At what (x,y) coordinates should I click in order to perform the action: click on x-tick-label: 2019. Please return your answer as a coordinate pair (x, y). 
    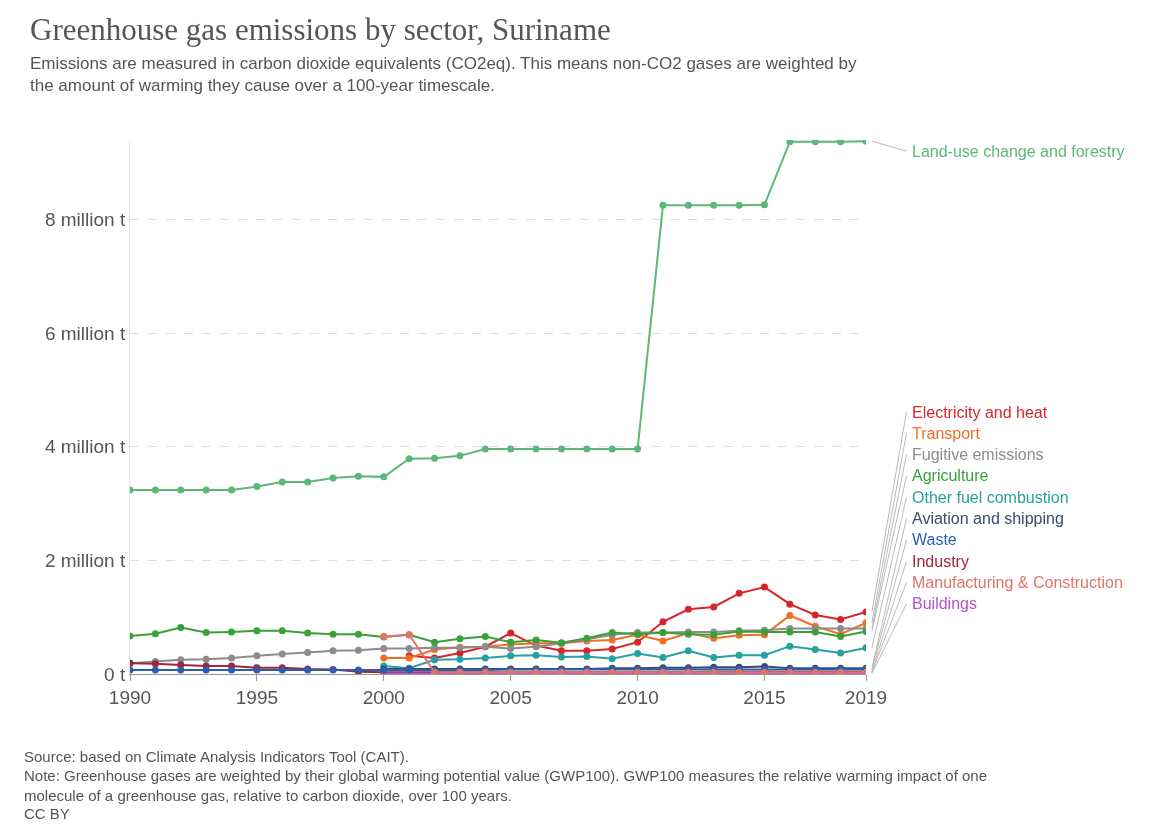
    Looking at the image, I should click on (866, 697).